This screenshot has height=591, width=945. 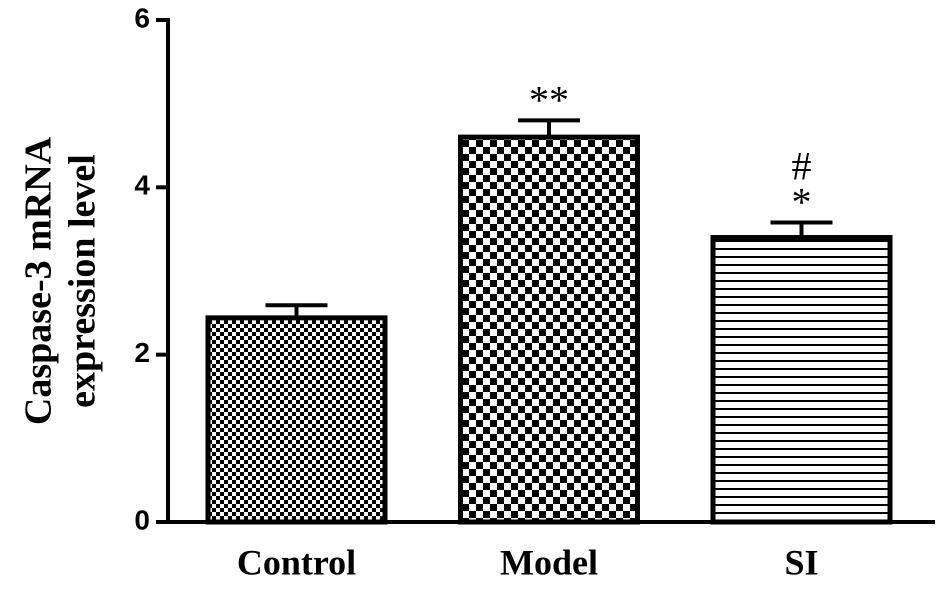 What do you see at coordinates (549, 100) in the screenshot?
I see `annotation: **` at bounding box center [549, 100].